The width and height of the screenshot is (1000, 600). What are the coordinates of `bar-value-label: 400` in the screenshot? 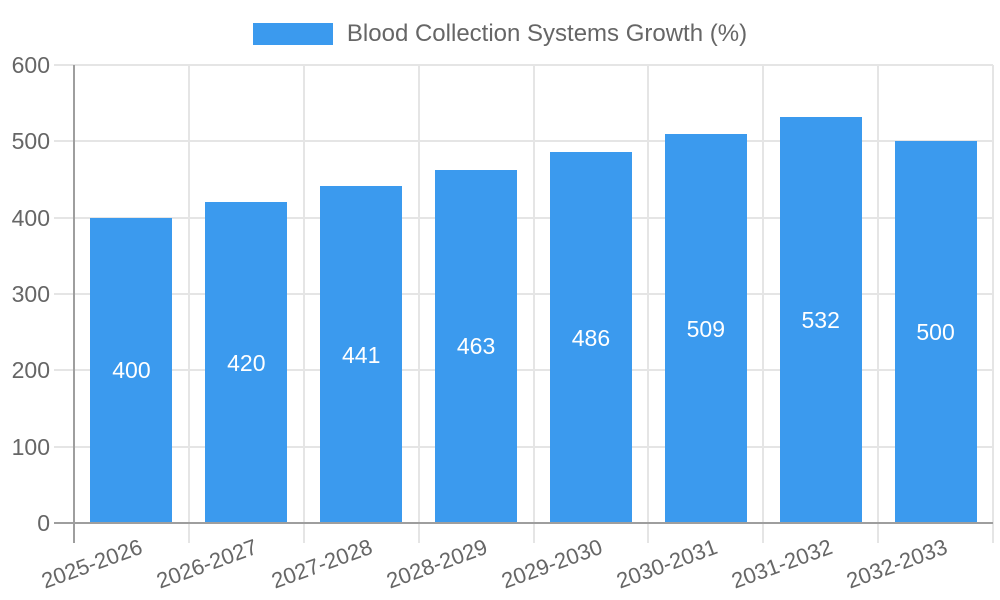 It's located at (131, 370).